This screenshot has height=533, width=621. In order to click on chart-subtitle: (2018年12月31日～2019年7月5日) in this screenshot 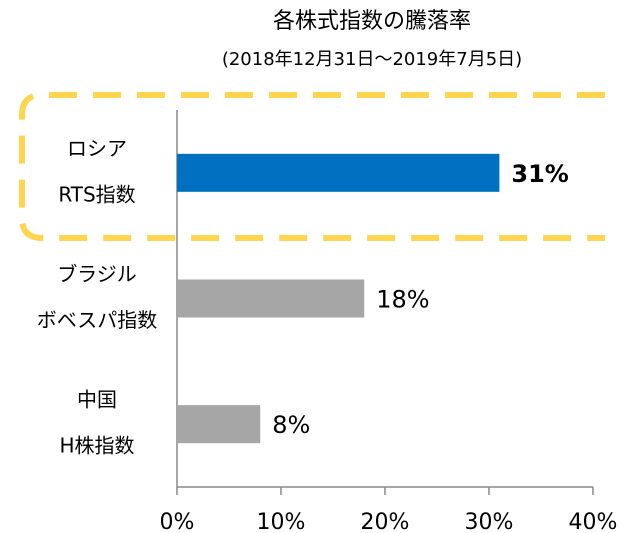, I will do `click(372, 59)`.